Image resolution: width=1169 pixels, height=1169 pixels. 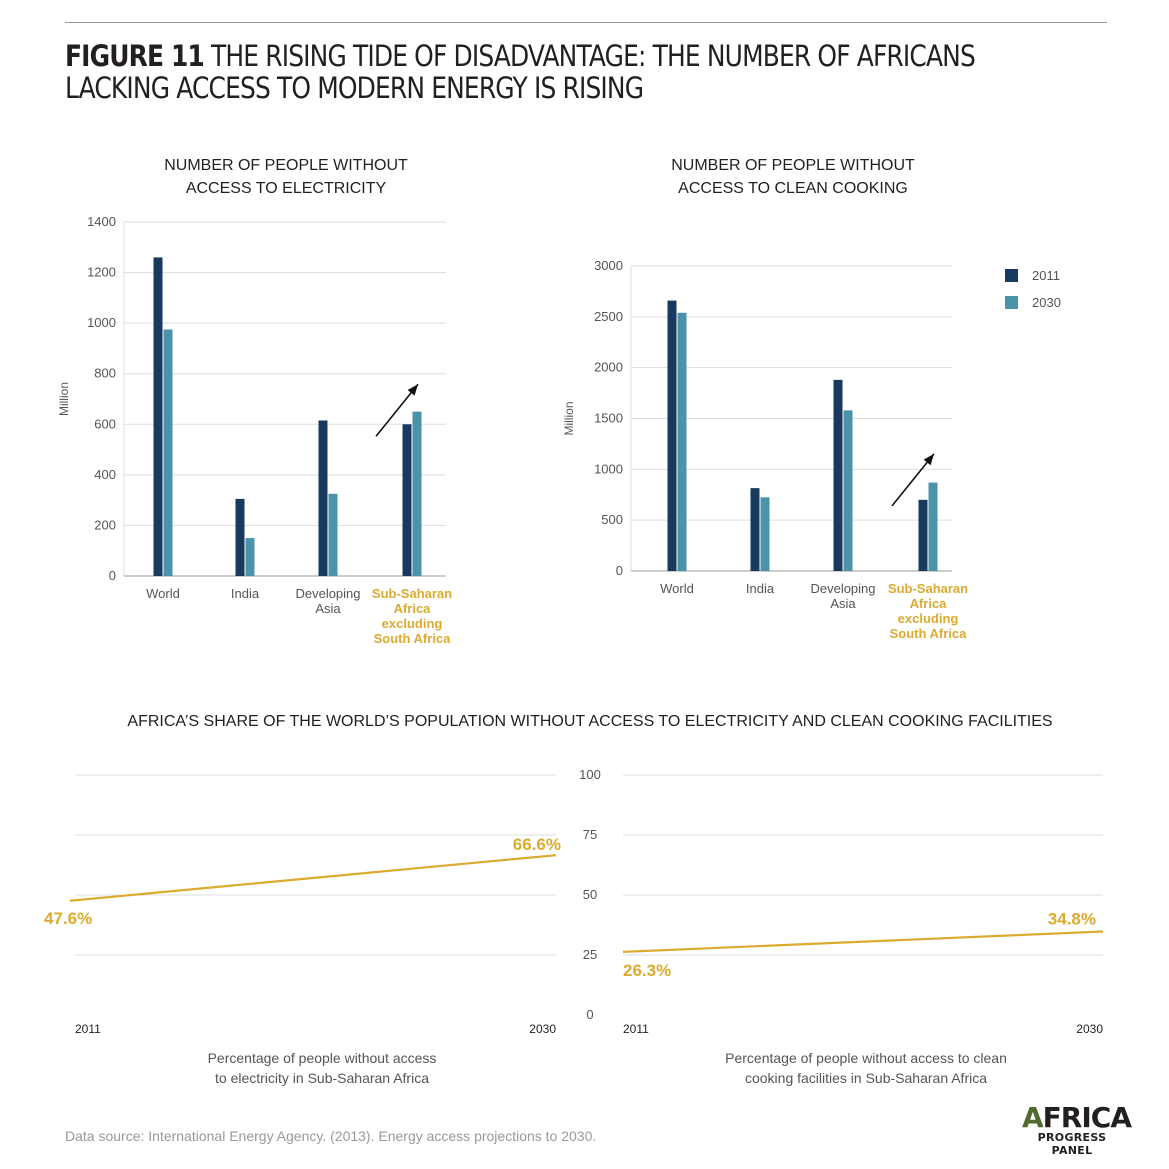 I want to click on logo-wordmark: AFRICA, so click(x=1077, y=1117).